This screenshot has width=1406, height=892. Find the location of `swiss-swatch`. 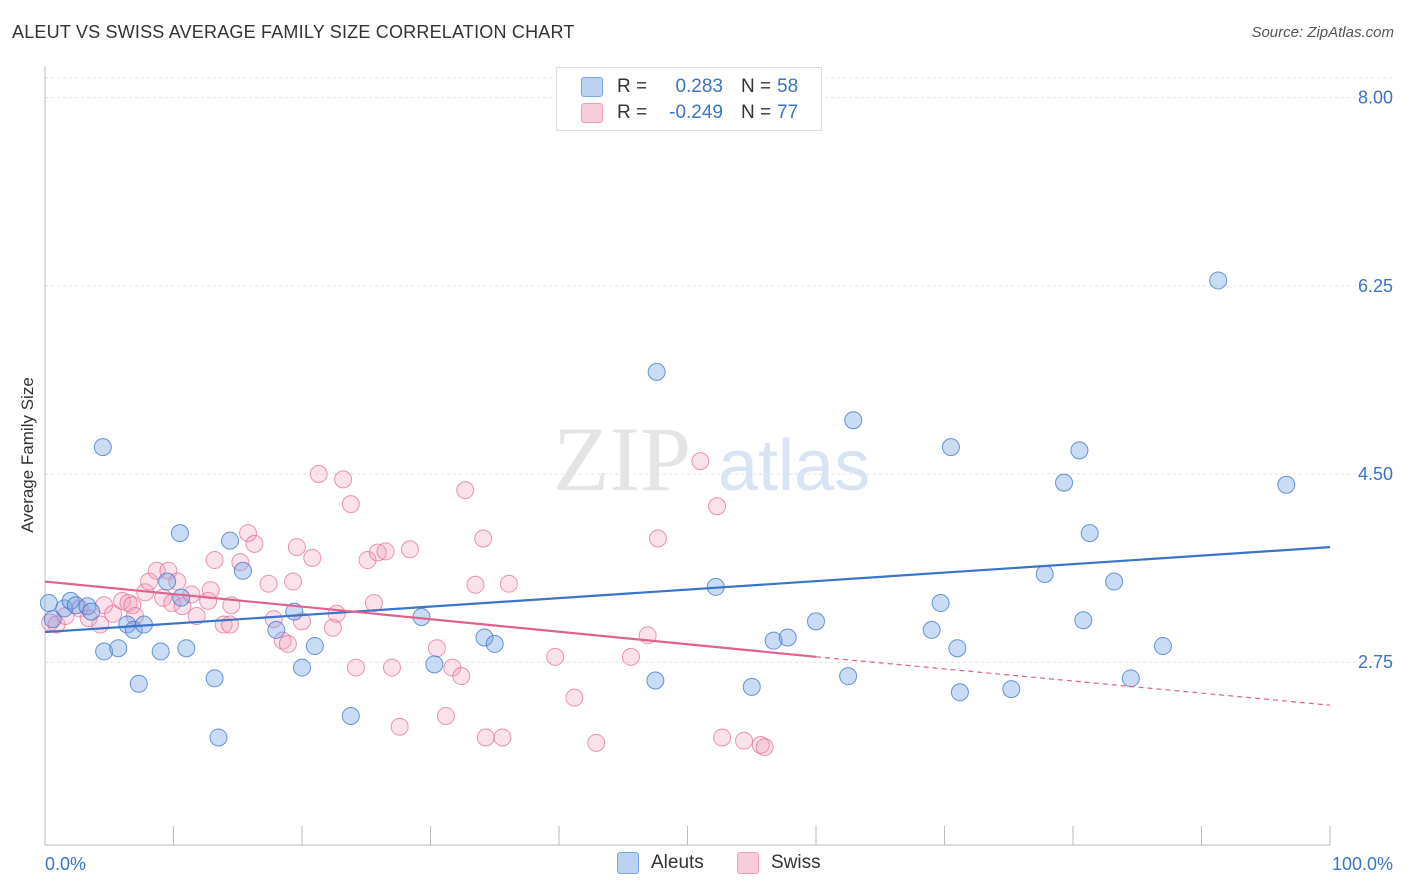

swiss-swatch is located at coordinates (592, 113).